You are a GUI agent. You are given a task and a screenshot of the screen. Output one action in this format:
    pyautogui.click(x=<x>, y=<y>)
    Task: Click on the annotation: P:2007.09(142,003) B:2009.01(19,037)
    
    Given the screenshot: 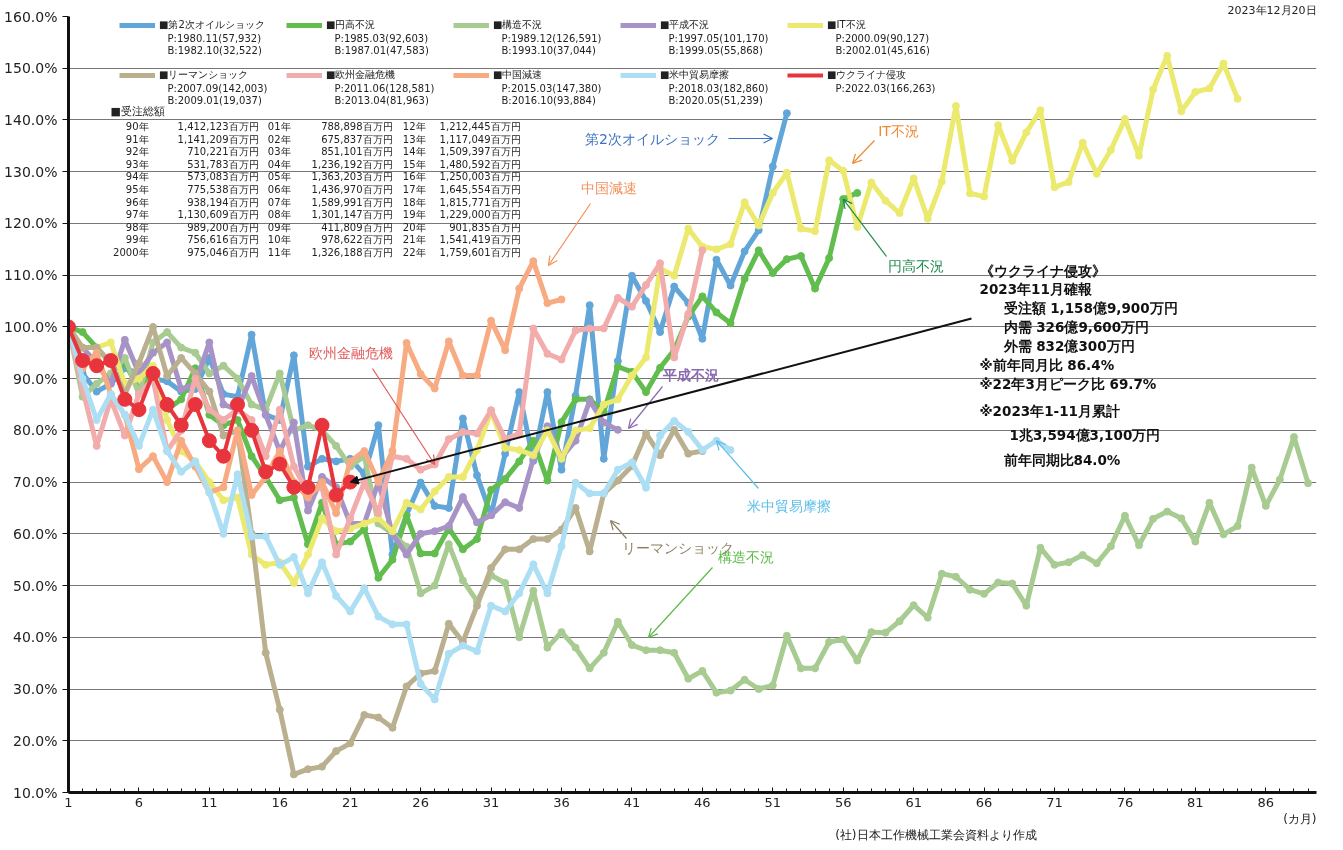 What is the action you would take?
    pyautogui.click(x=217, y=94)
    